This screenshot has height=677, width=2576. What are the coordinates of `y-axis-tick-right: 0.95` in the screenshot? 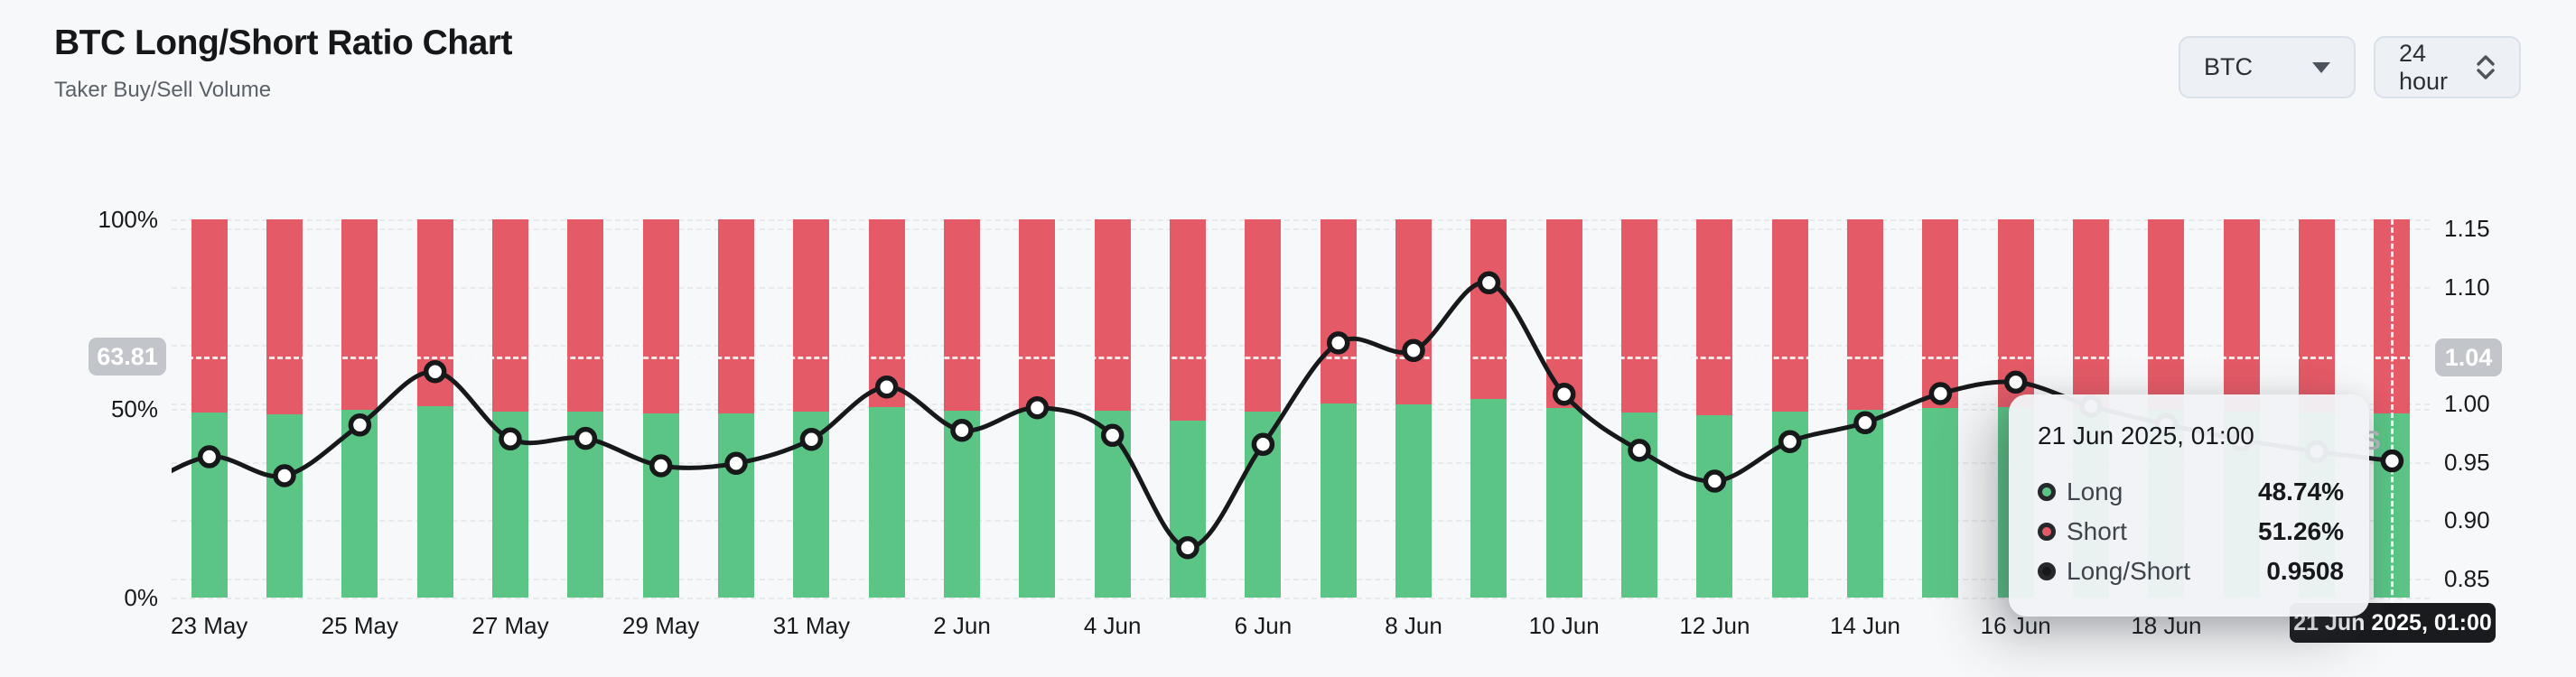 It's located at (2467, 462).